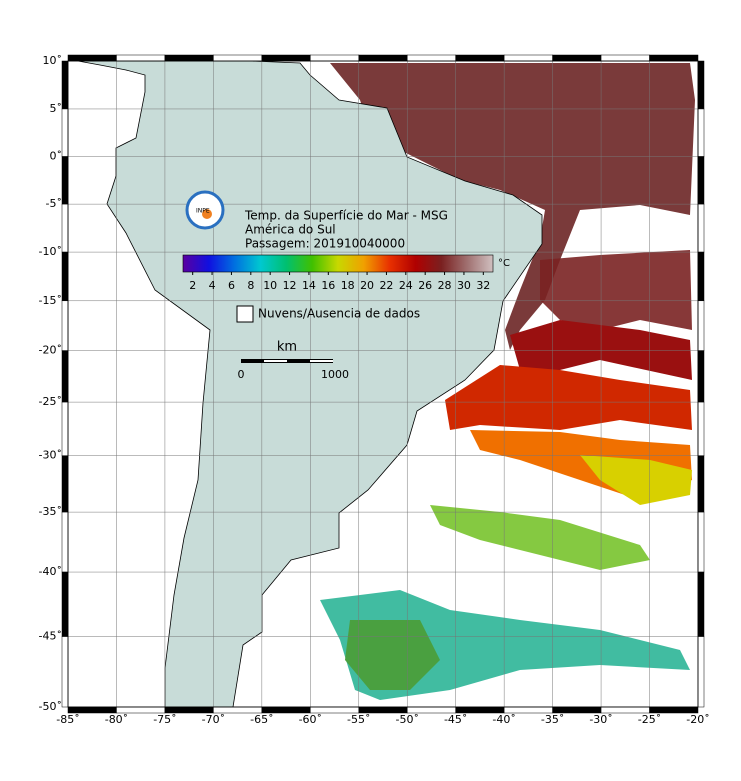 Image resolution: width=741 pixels, height=781 pixels. Describe the element at coordinates (697, 719) in the screenshot. I see `x-tick-label: -20˚` at that location.